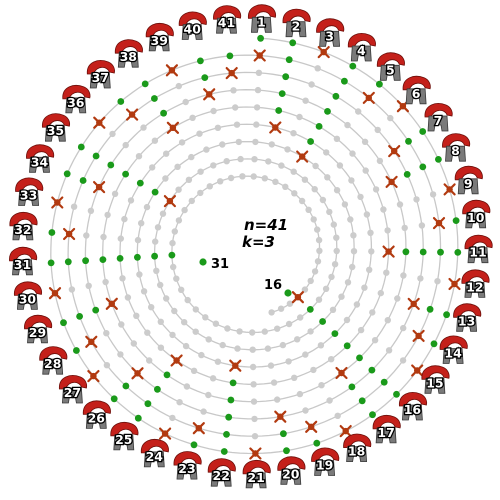 The image size is (500, 500). I want to click on helmet-24: 24, so click(154, 453).